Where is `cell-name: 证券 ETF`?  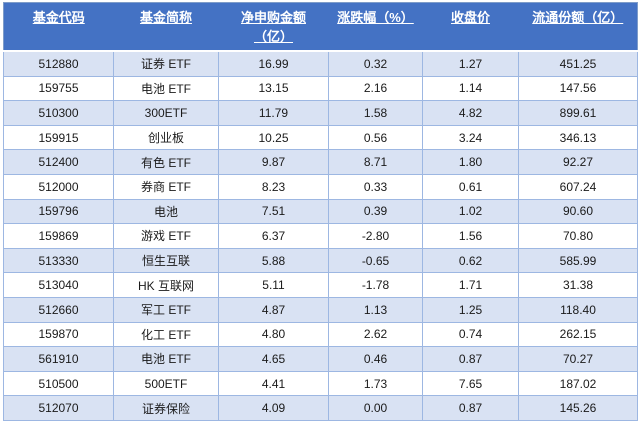 cell-name: 证券 ETF is located at coordinates (166, 63).